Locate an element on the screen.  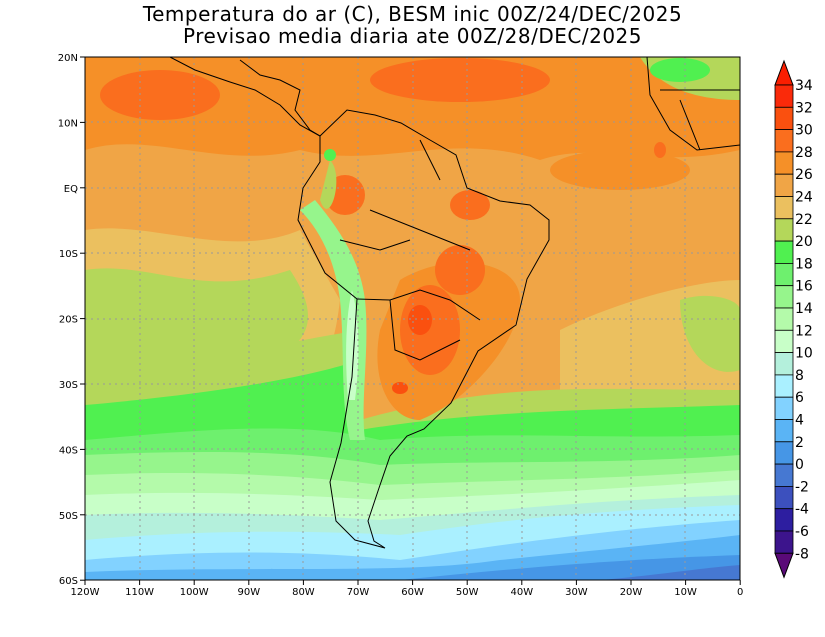
lat-label: 40S is located at coordinates (68, 450).